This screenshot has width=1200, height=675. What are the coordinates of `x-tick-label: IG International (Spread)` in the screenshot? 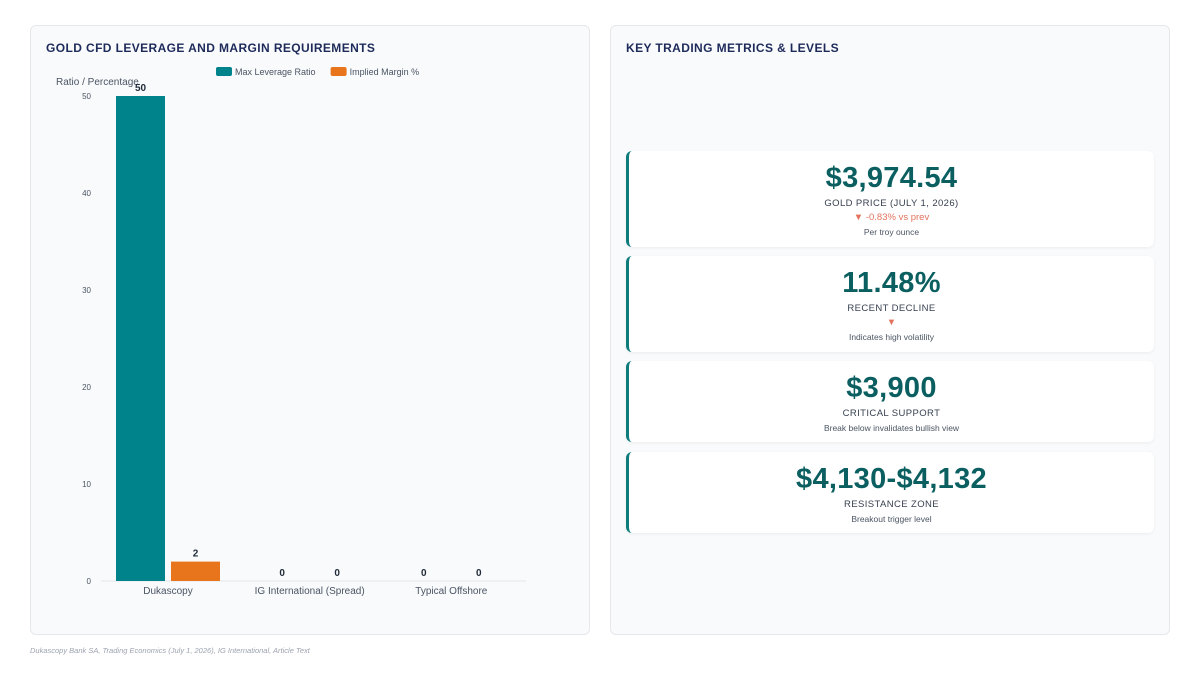 It's located at (310, 591).